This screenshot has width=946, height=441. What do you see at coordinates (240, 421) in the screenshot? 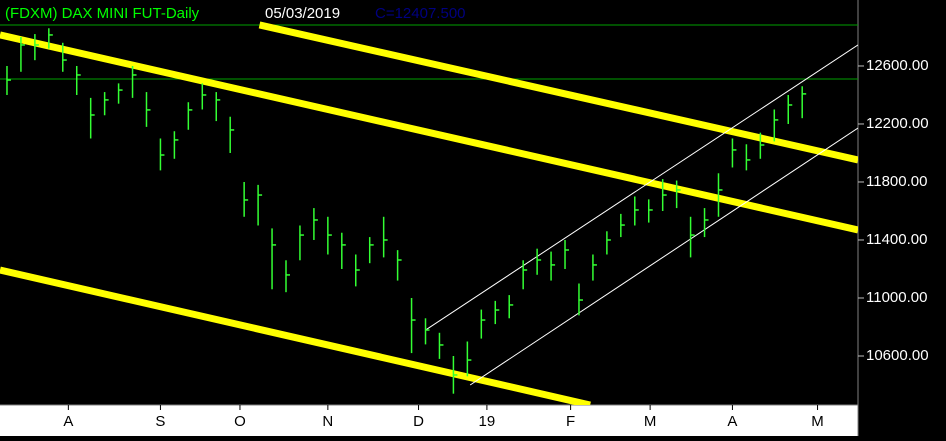
I see `x-tick-label: O` at bounding box center [240, 421].